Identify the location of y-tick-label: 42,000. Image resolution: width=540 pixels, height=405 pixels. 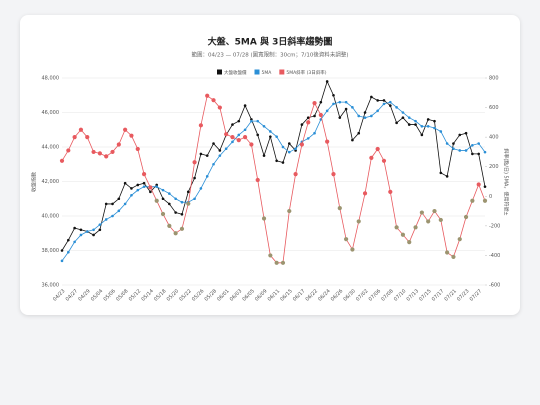
(51, 182).